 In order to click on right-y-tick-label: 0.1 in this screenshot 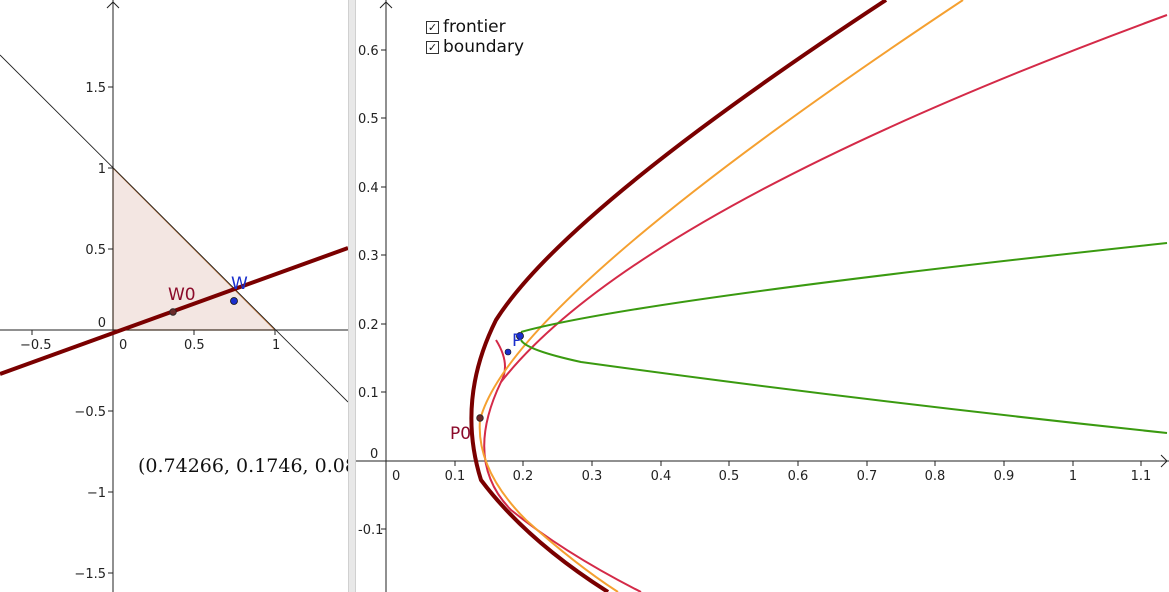, I will do `click(368, 393)`.